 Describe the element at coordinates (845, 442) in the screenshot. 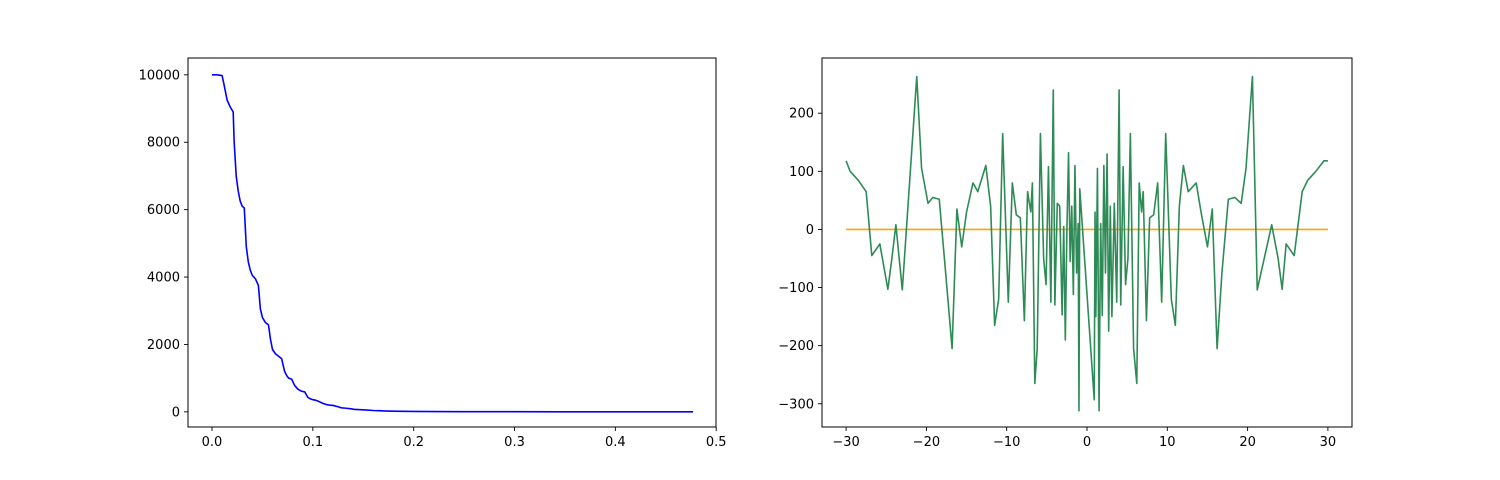

I see `right-x-tick-label: −30` at that location.